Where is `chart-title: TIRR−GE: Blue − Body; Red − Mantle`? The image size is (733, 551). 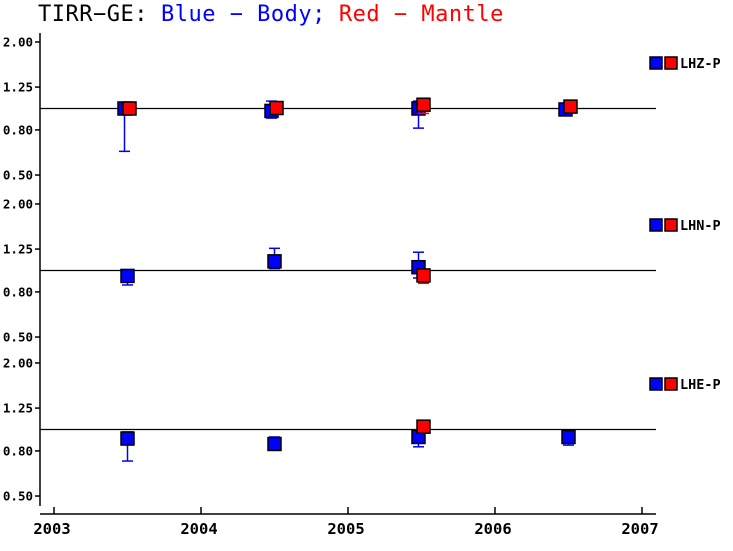 chart-title: TIRR−GE: Blue − Body; Red − Mantle is located at coordinates (271, 14).